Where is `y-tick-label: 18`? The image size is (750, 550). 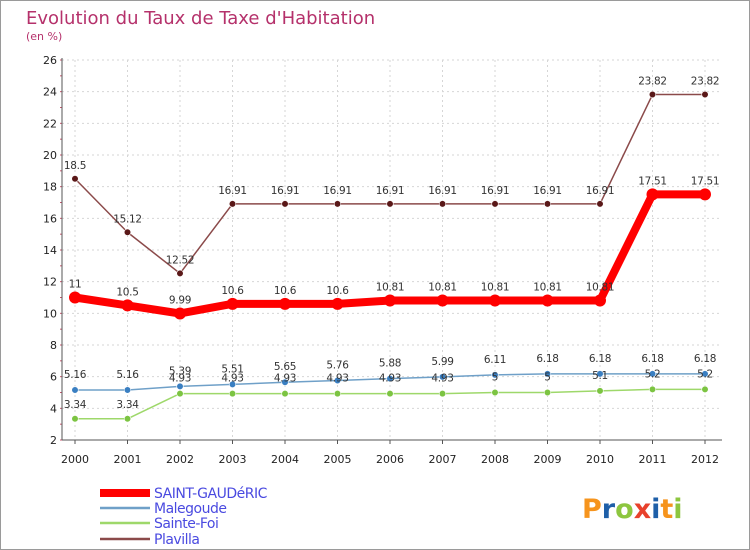
y-tick-label: 18 is located at coordinates (50, 187).